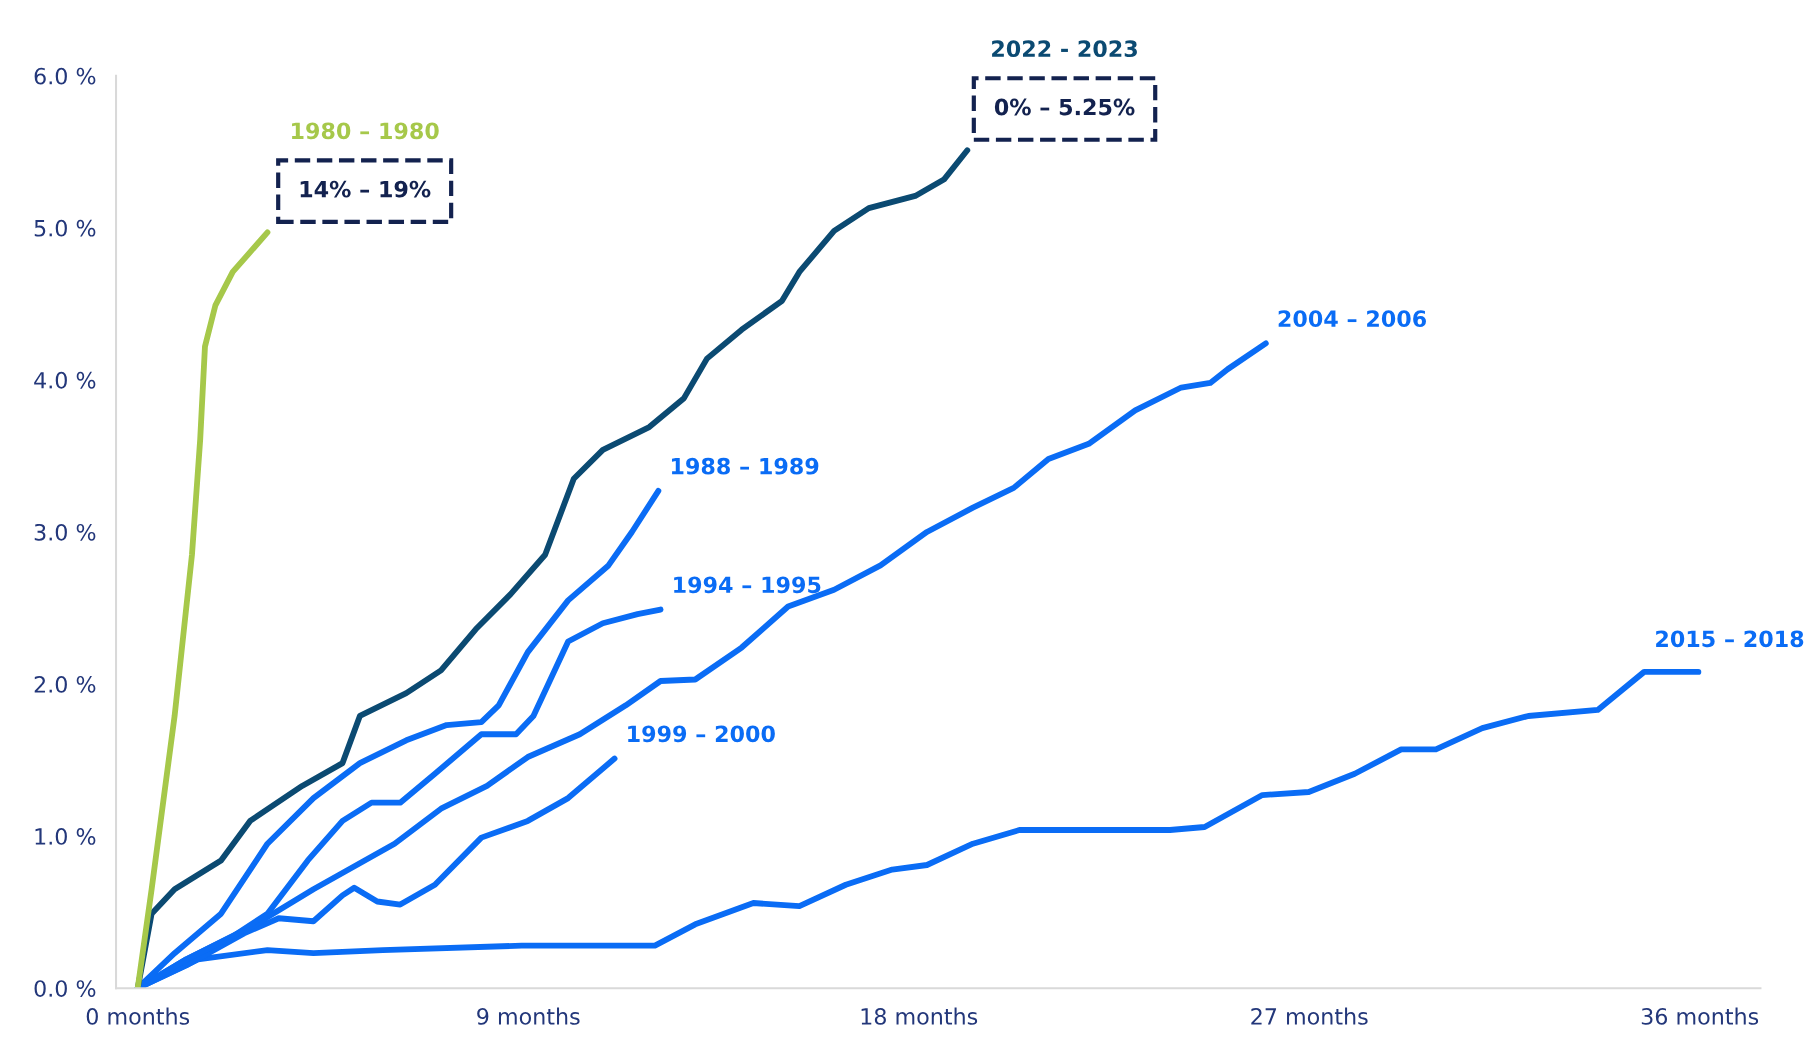 Image resolution: width=1813 pixels, height=1038 pixels. I want to click on x-tick-label: 0 months, so click(138, 1016).